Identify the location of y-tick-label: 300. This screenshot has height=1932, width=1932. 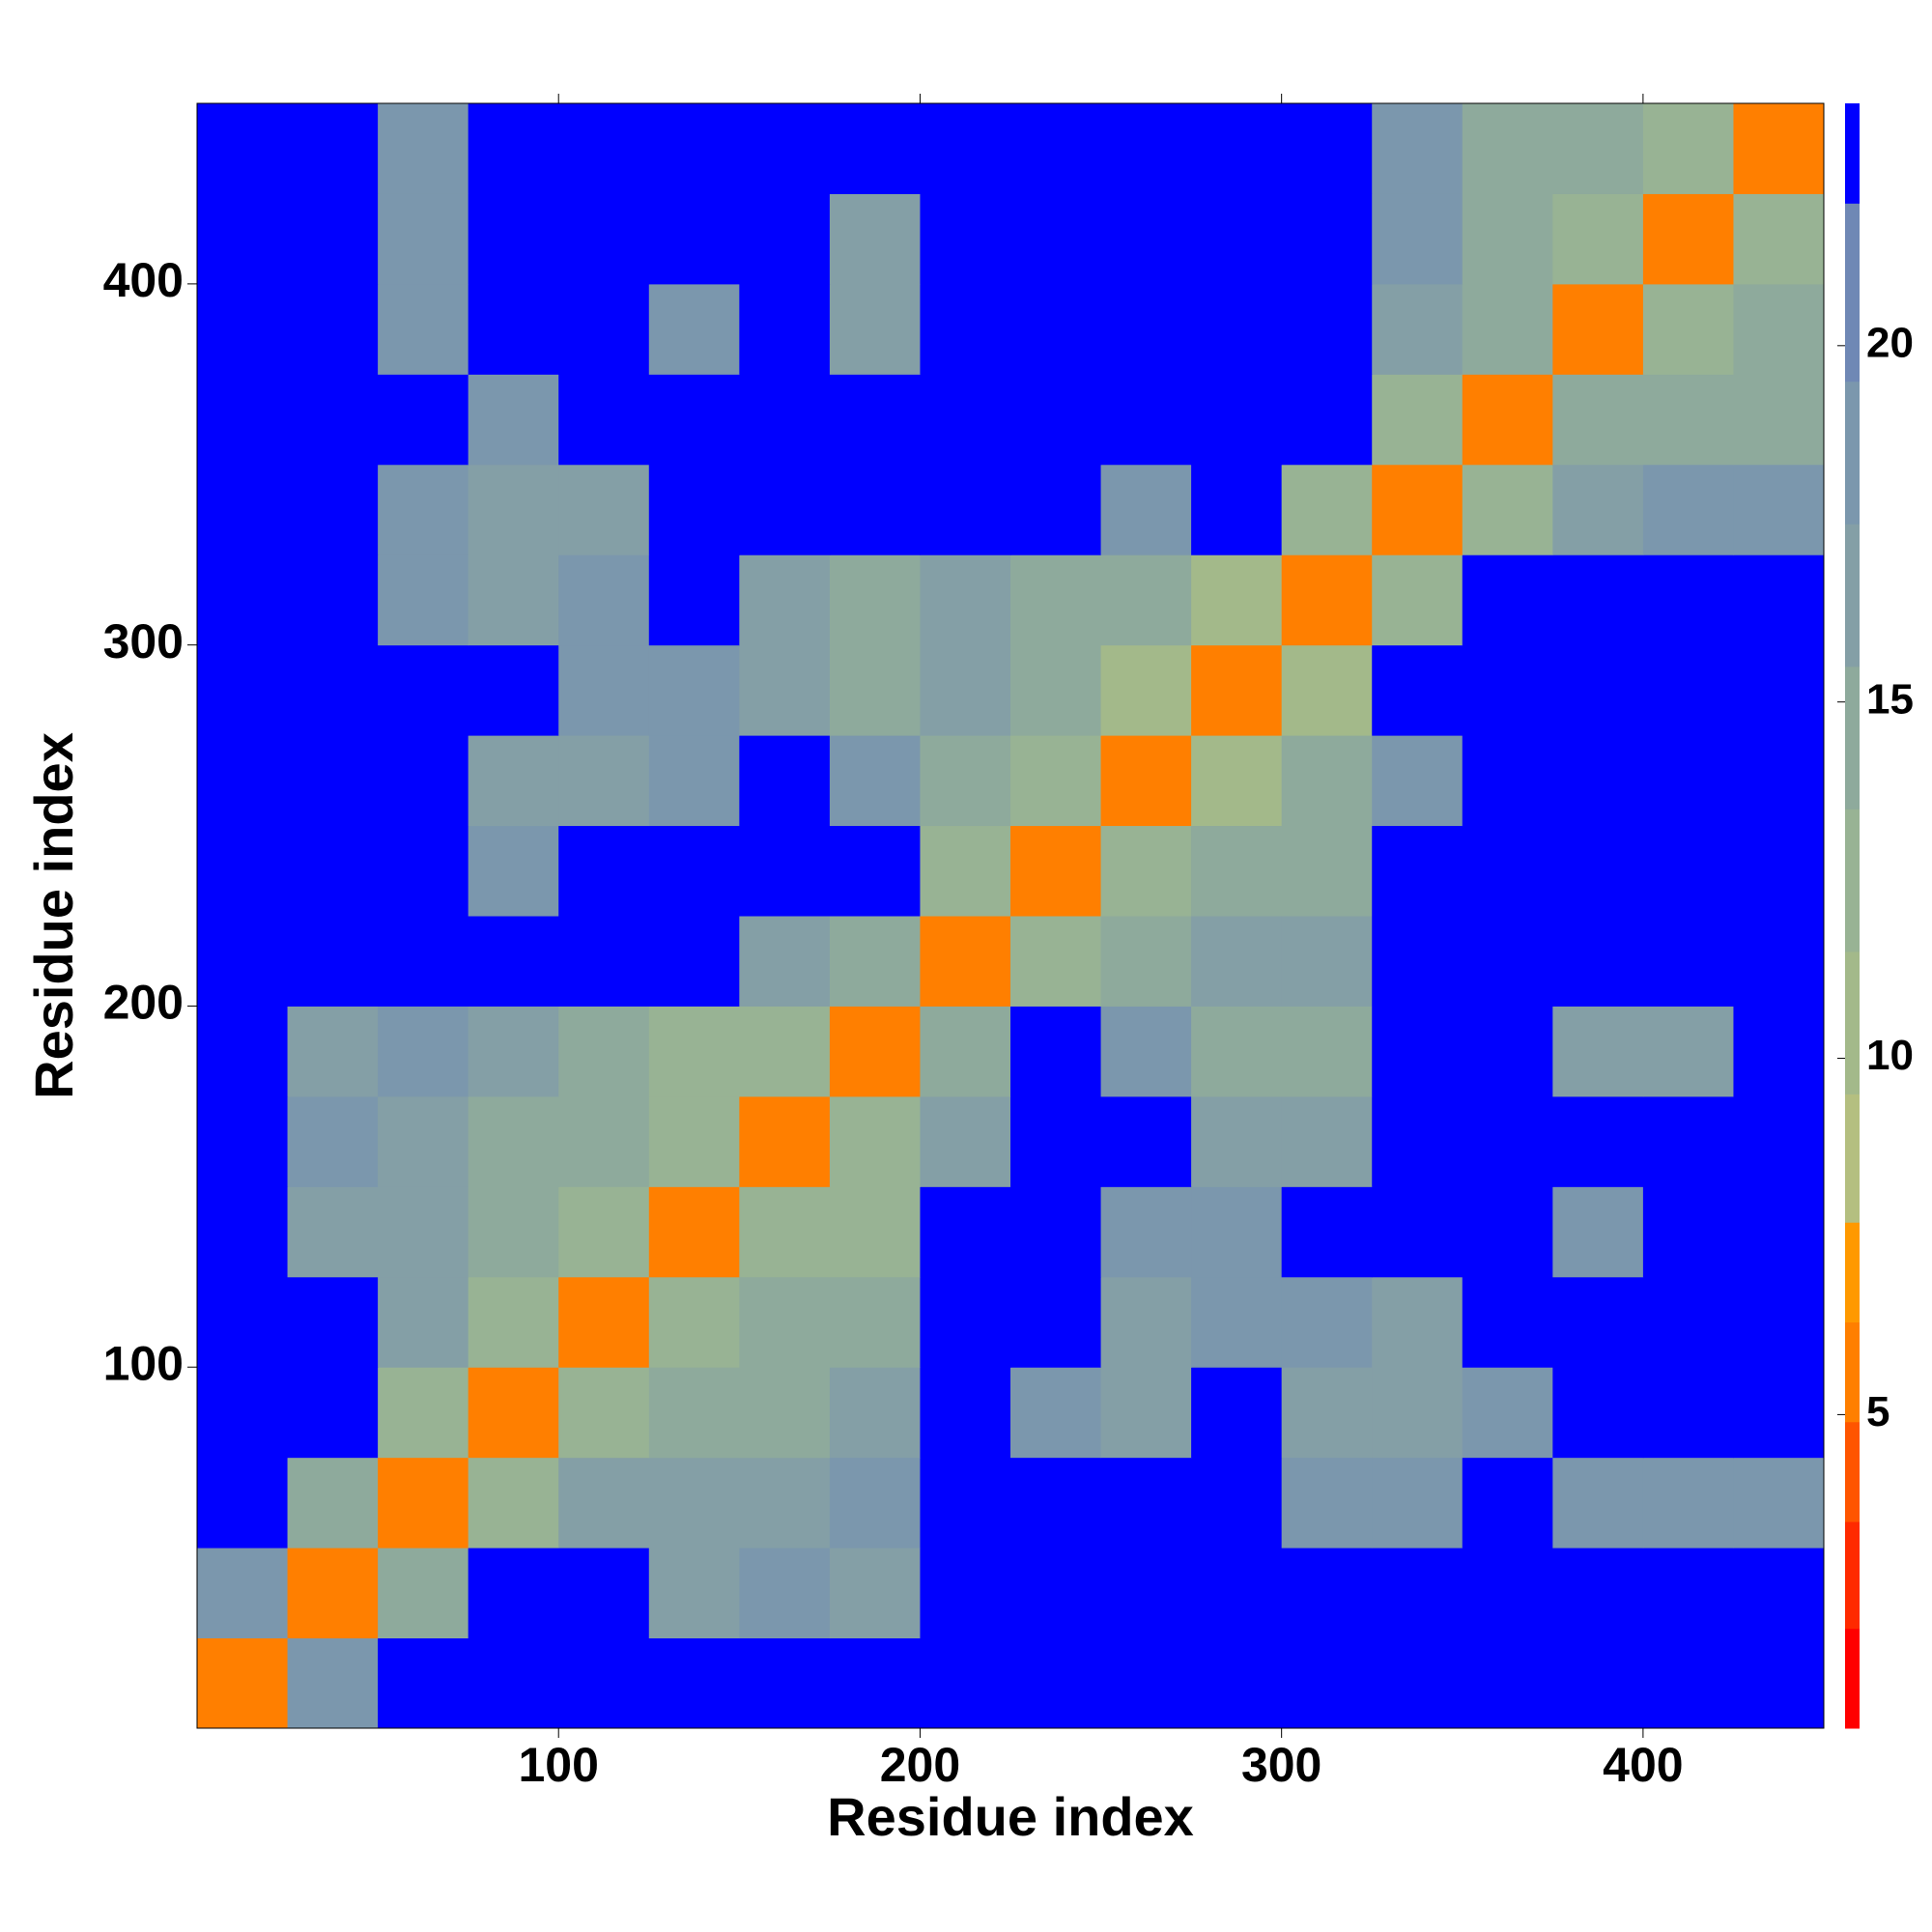
(143, 641).